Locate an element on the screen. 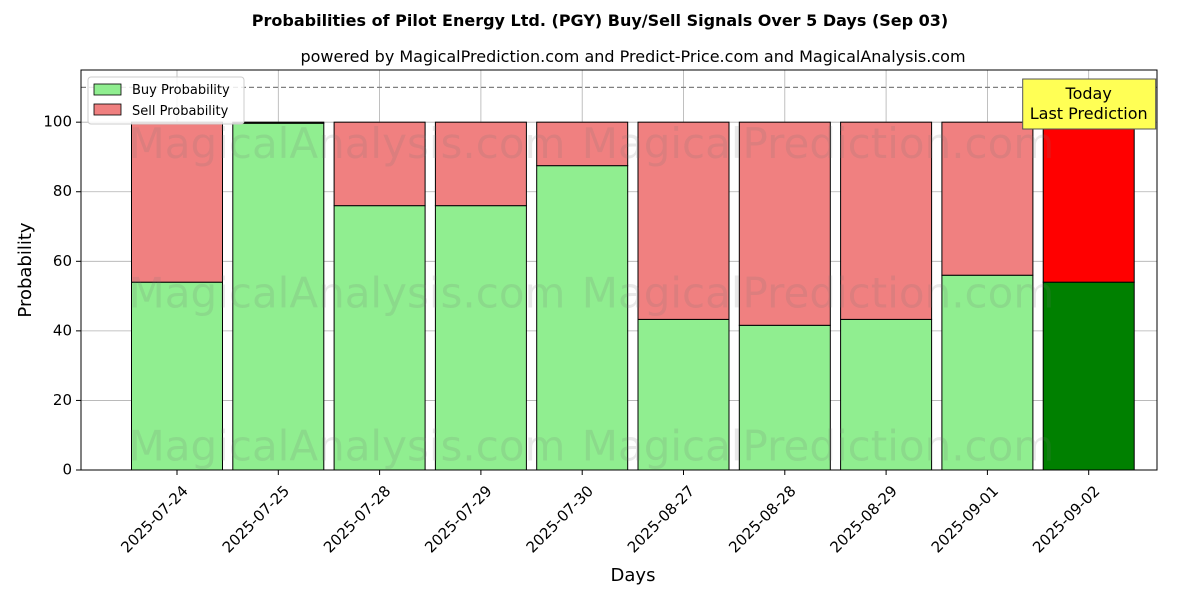  y-tick-label: 0 is located at coordinates (67, 470).